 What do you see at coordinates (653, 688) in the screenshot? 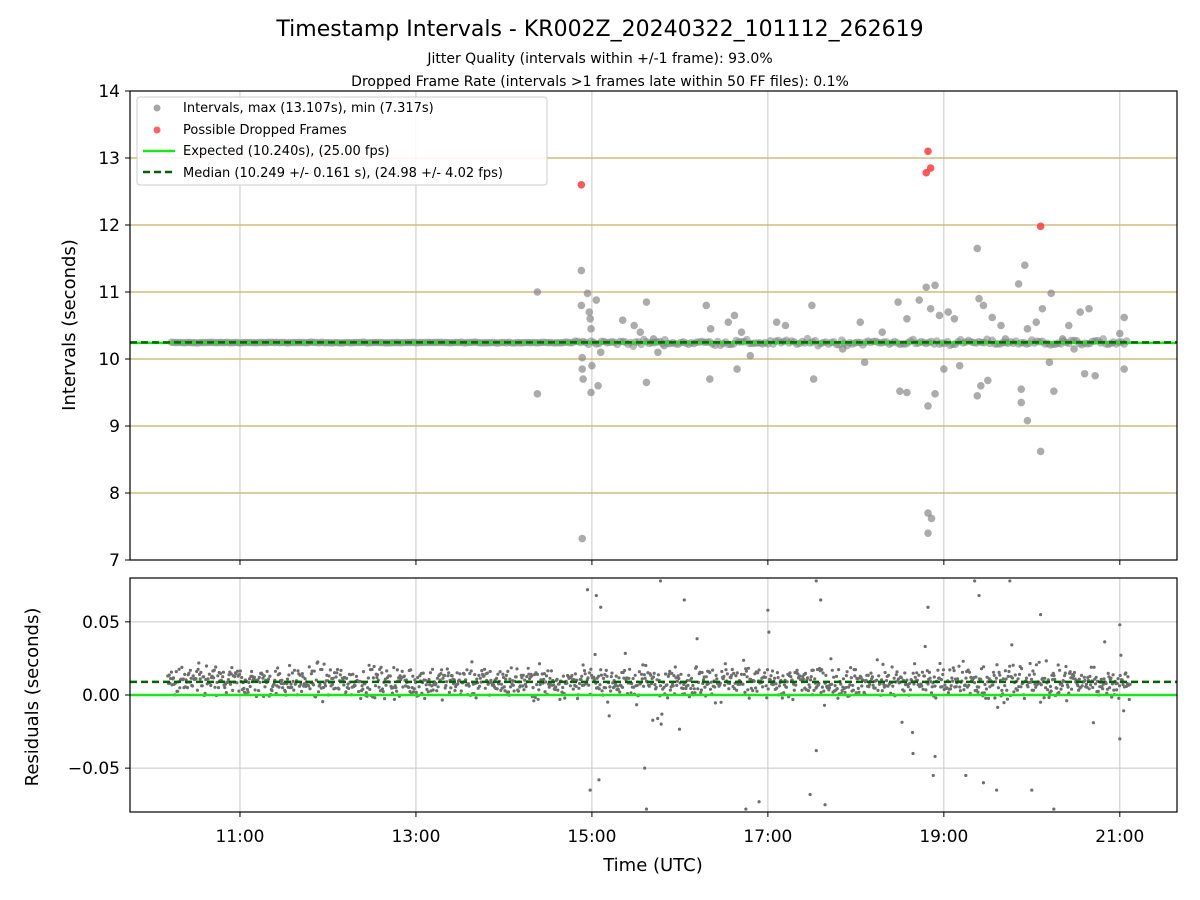
I see `residuals-expected-median-lines` at bounding box center [653, 688].